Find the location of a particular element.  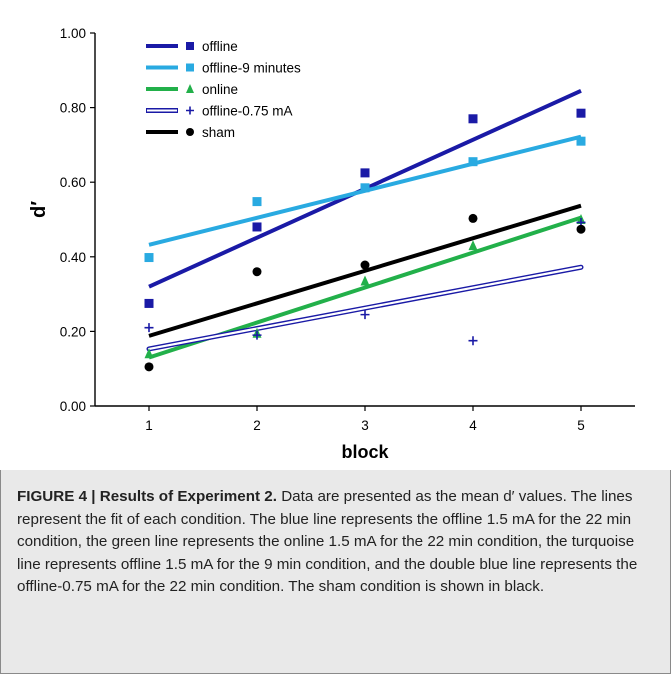

x-tick-label: 2 is located at coordinates (257, 425).